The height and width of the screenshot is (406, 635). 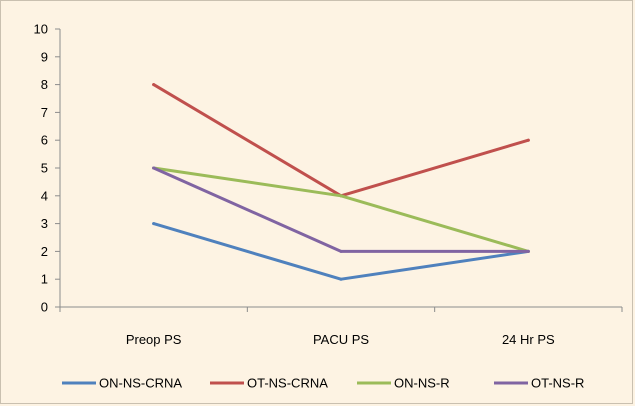 What do you see at coordinates (557, 383) in the screenshot?
I see `legend-label: OT-NS-R` at bounding box center [557, 383].